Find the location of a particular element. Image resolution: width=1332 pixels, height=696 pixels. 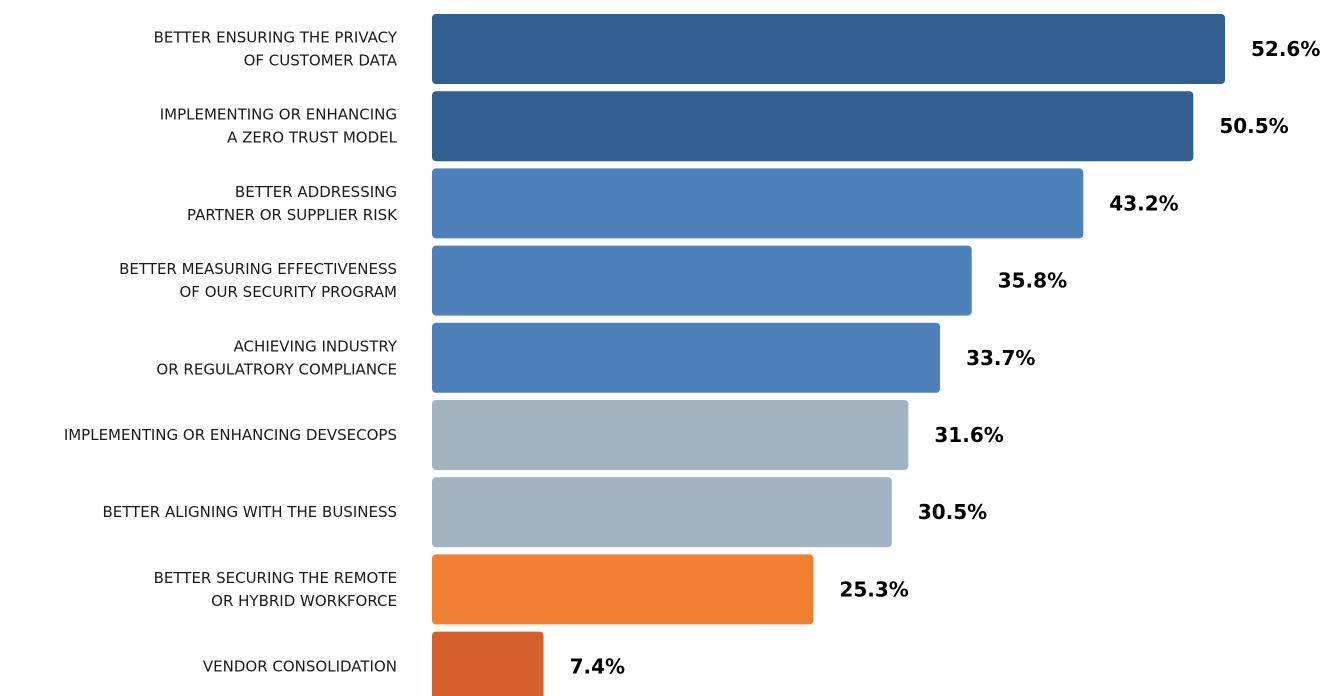

value-label-8: 25.3% is located at coordinates (873, 589).